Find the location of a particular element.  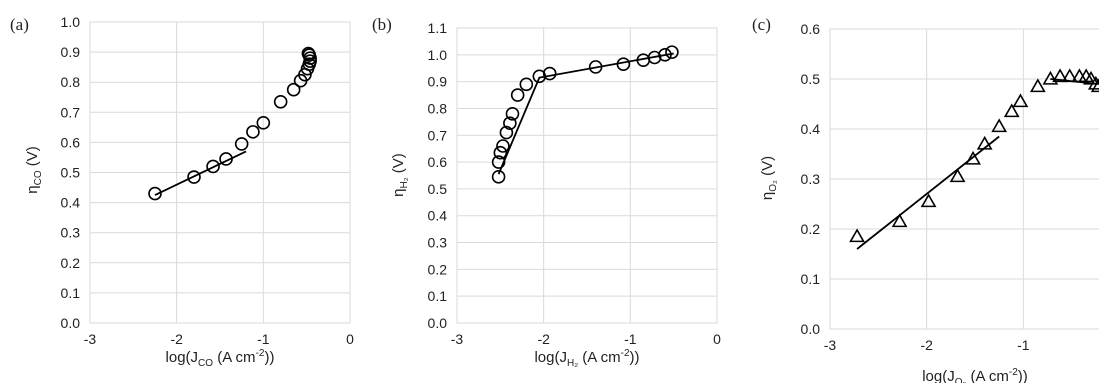

panel-label: (a) is located at coordinates (19, 24).